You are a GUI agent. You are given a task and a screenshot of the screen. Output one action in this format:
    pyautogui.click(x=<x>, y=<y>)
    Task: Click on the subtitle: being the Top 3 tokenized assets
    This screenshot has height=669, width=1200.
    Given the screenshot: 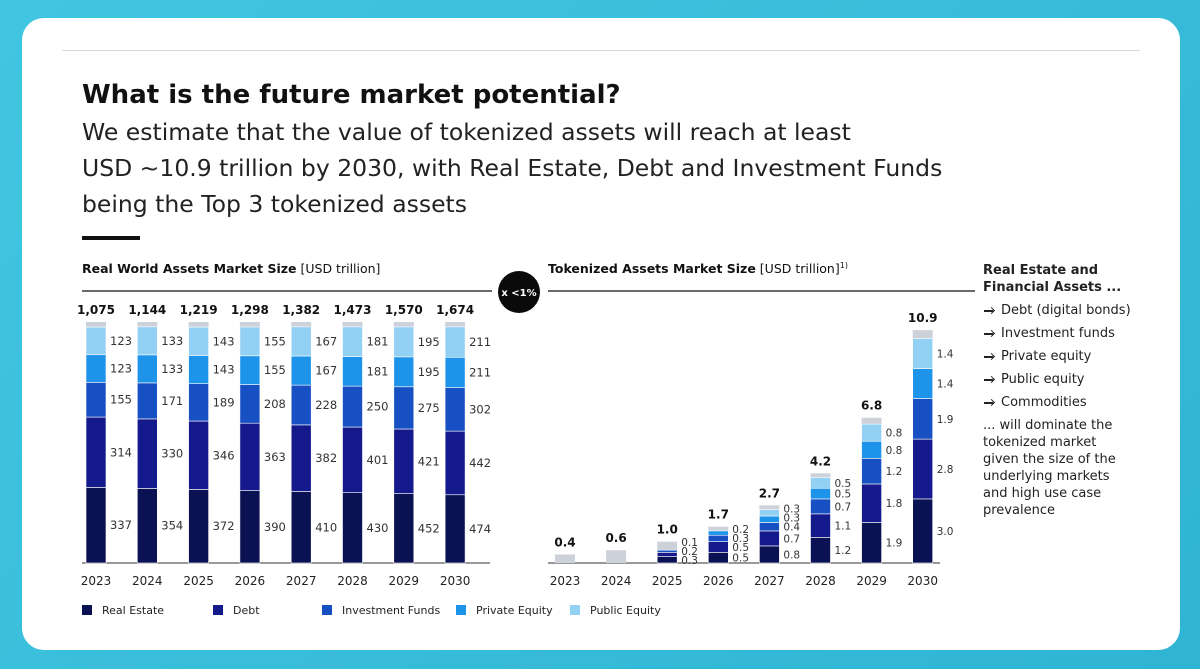 What is the action you would take?
    pyautogui.click(x=274, y=204)
    